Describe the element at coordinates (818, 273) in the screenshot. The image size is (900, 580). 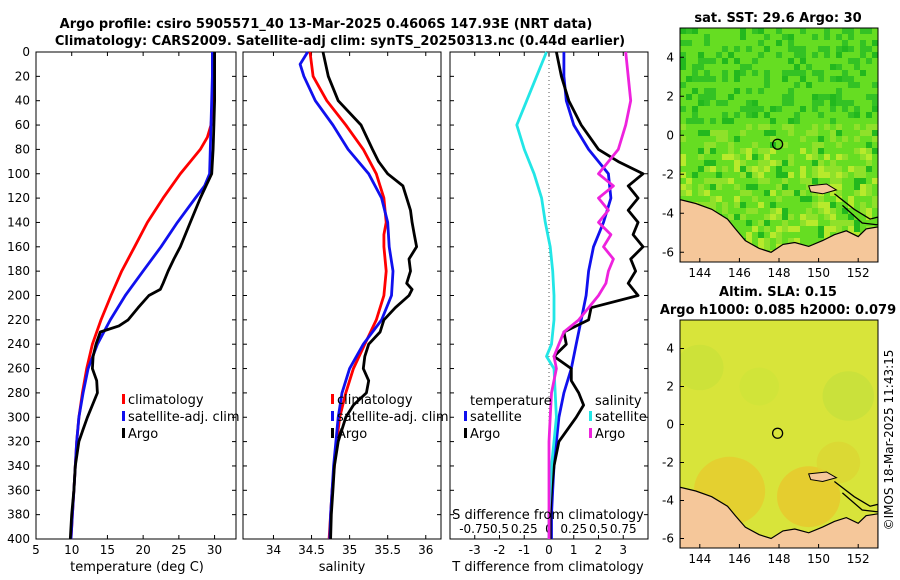
I see `x-tick-label: 150` at that location.